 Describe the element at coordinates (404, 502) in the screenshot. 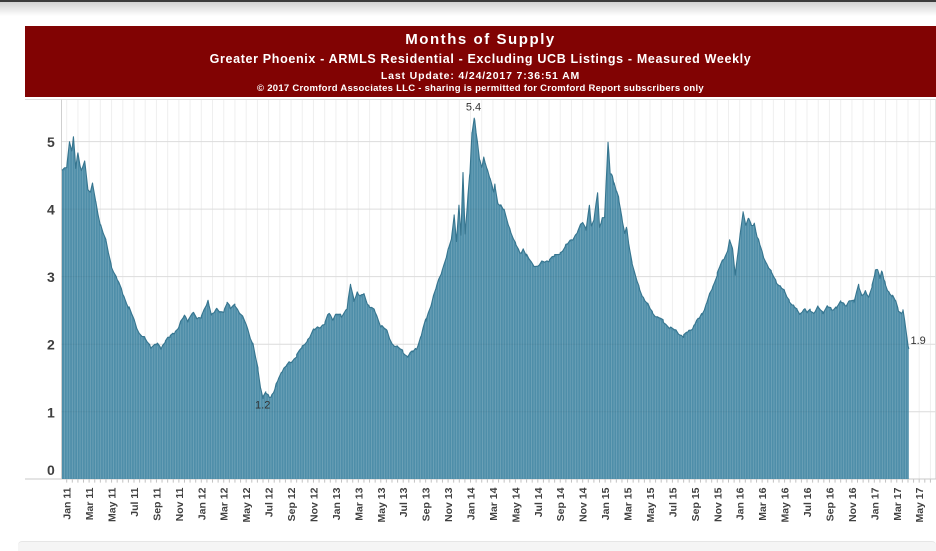

I see `svg-text: Jul 13` at that location.